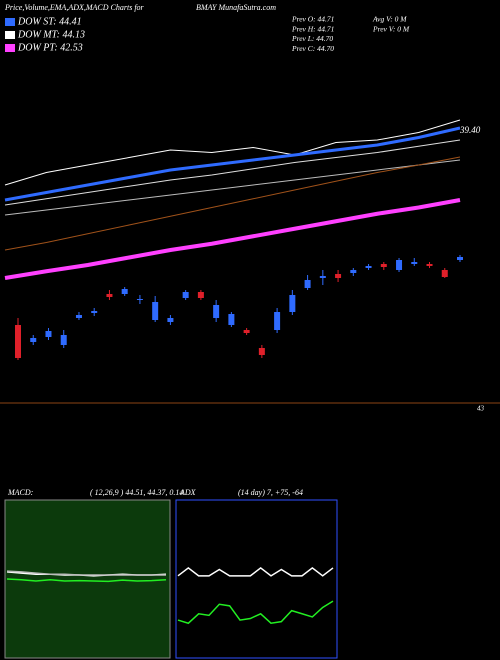 Image resolution: width=500 pixels, height=660 pixels. I want to click on stat: Prev H: 44.71, so click(312, 28).